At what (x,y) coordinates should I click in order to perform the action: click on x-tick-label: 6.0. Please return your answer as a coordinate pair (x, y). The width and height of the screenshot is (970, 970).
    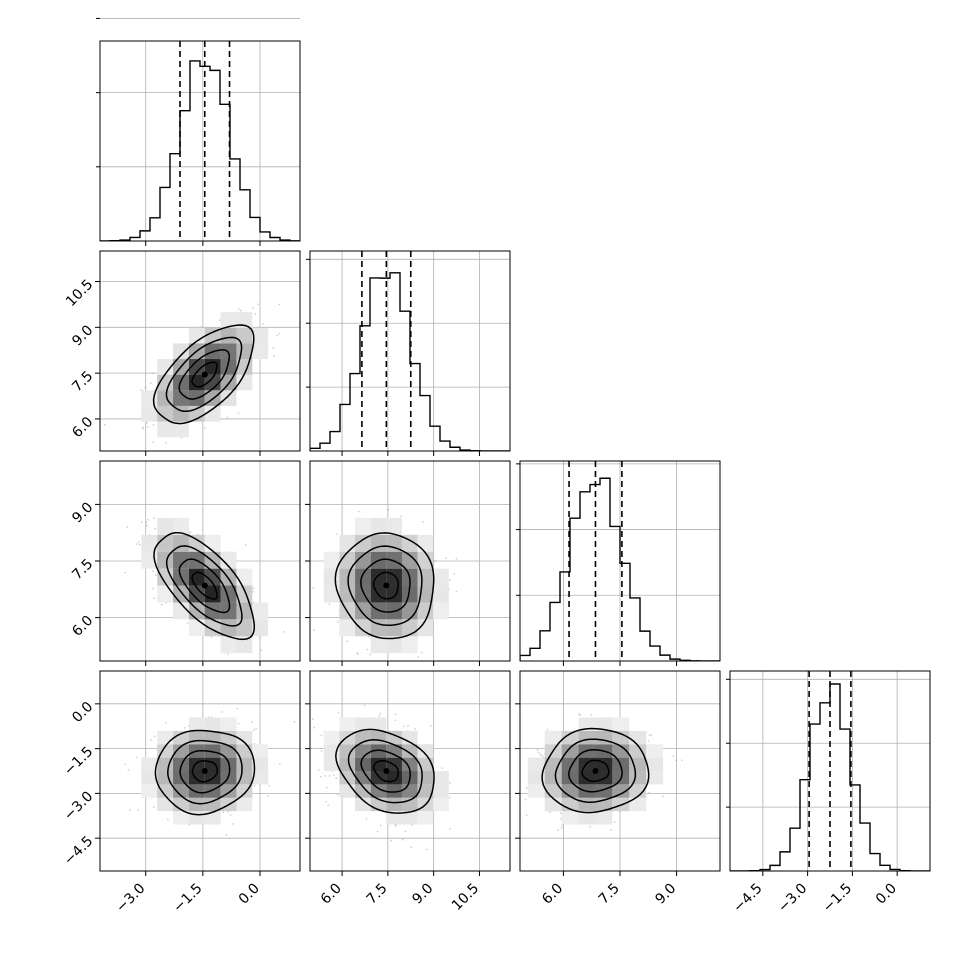
    Looking at the image, I should click on (552, 894).